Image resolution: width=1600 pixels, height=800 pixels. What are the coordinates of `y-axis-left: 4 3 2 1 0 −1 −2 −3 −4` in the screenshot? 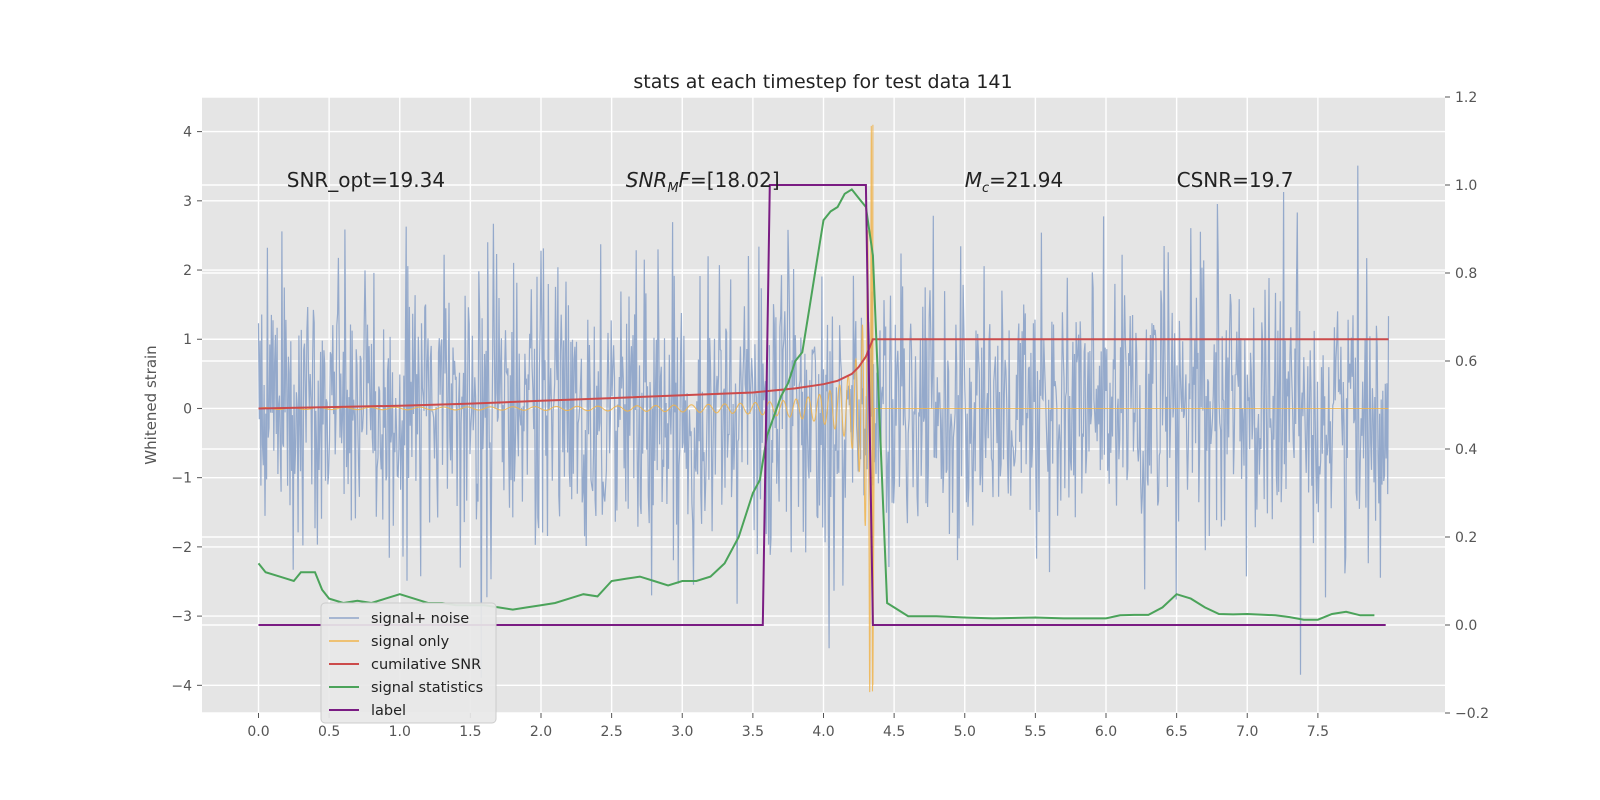 It's located at (186, 409).